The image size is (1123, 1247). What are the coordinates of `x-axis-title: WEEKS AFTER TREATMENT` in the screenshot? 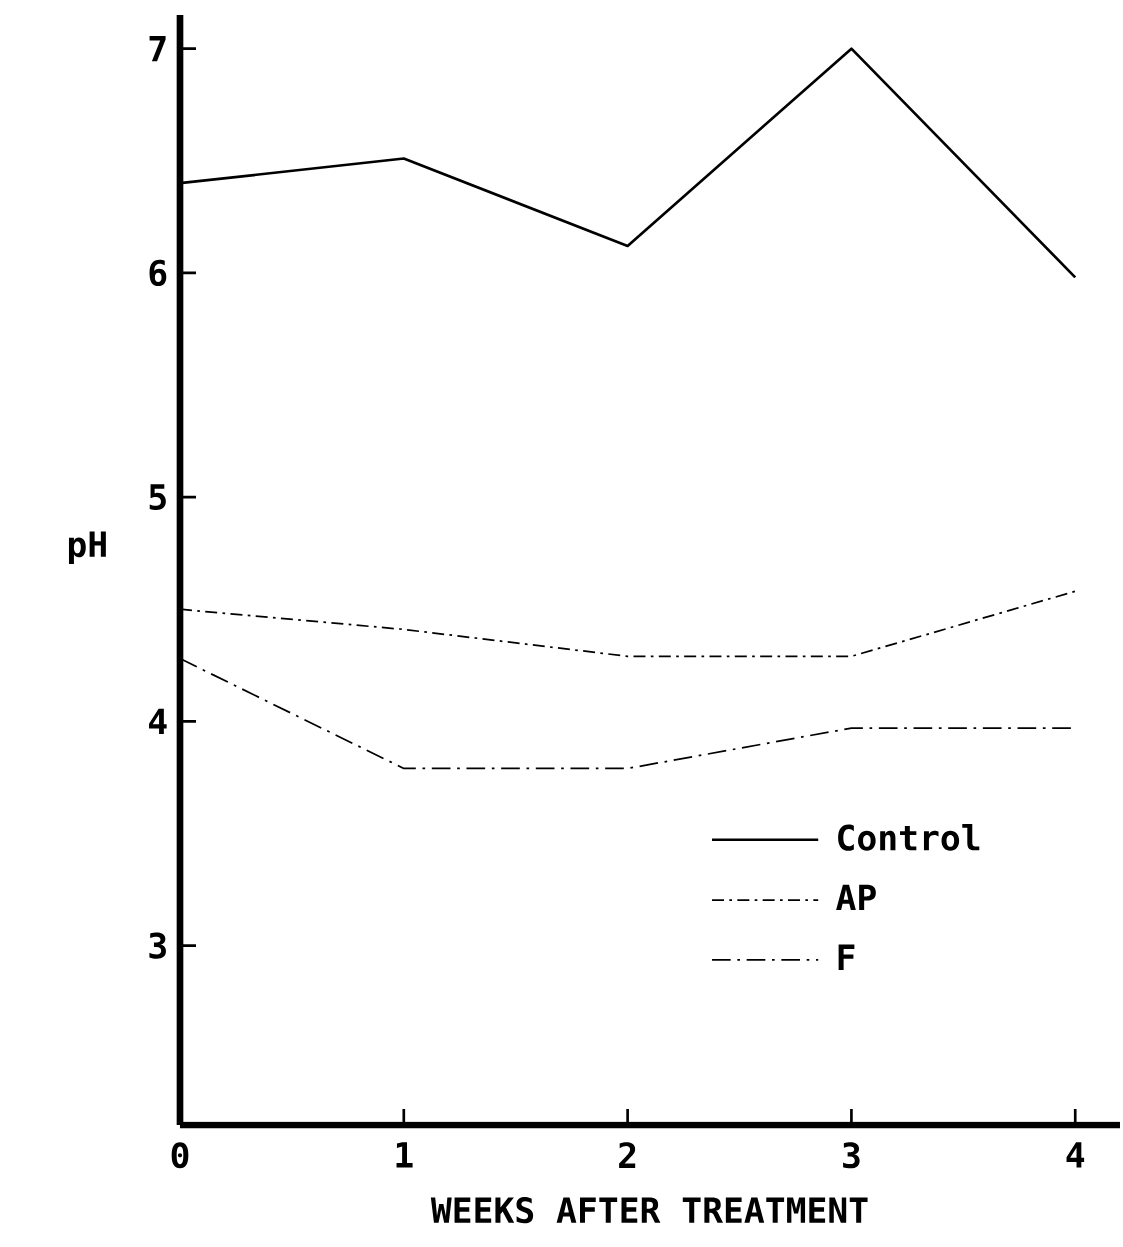 It's located at (649, 1210).